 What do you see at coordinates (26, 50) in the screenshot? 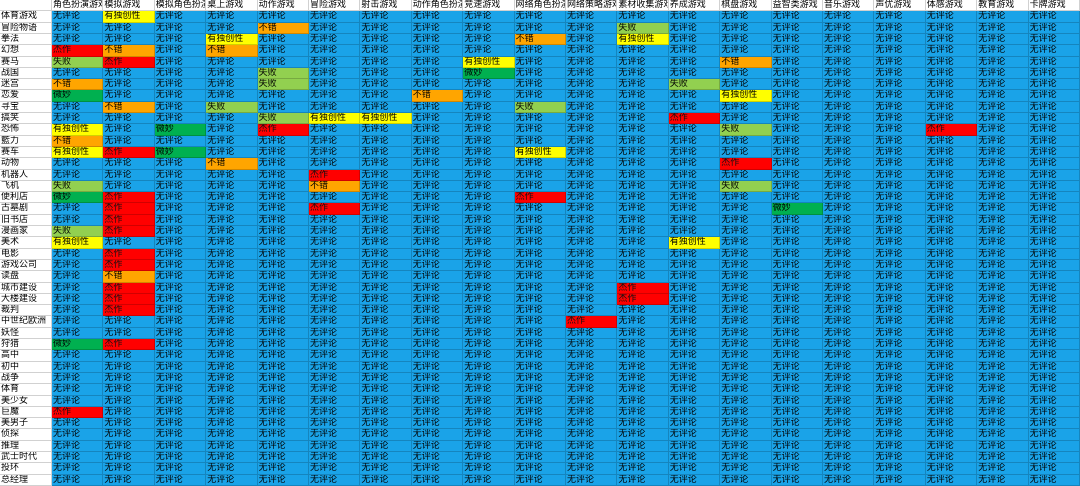
I see `row-label: 幻想` at bounding box center [26, 50].